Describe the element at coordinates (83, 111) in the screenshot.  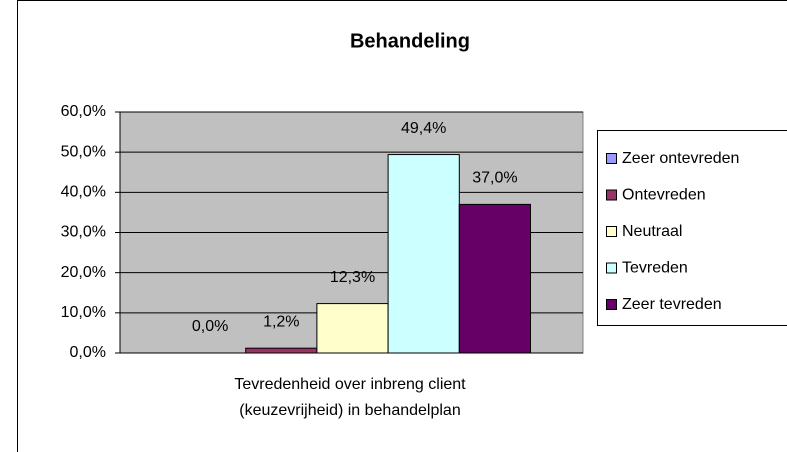
I see `y-tick-label: 60,0%` at that location.